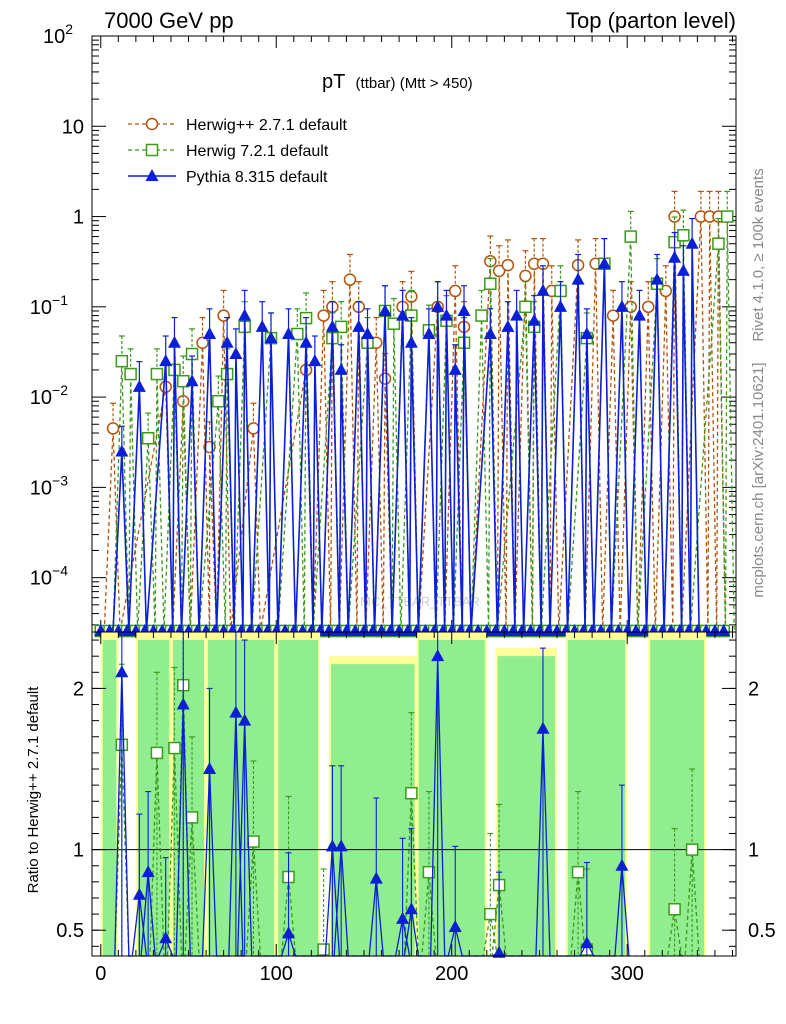  What do you see at coordinates (267, 125) in the screenshot?
I see `legend-label-herwigpp: Herwig++ 2.7.1 default` at bounding box center [267, 125].